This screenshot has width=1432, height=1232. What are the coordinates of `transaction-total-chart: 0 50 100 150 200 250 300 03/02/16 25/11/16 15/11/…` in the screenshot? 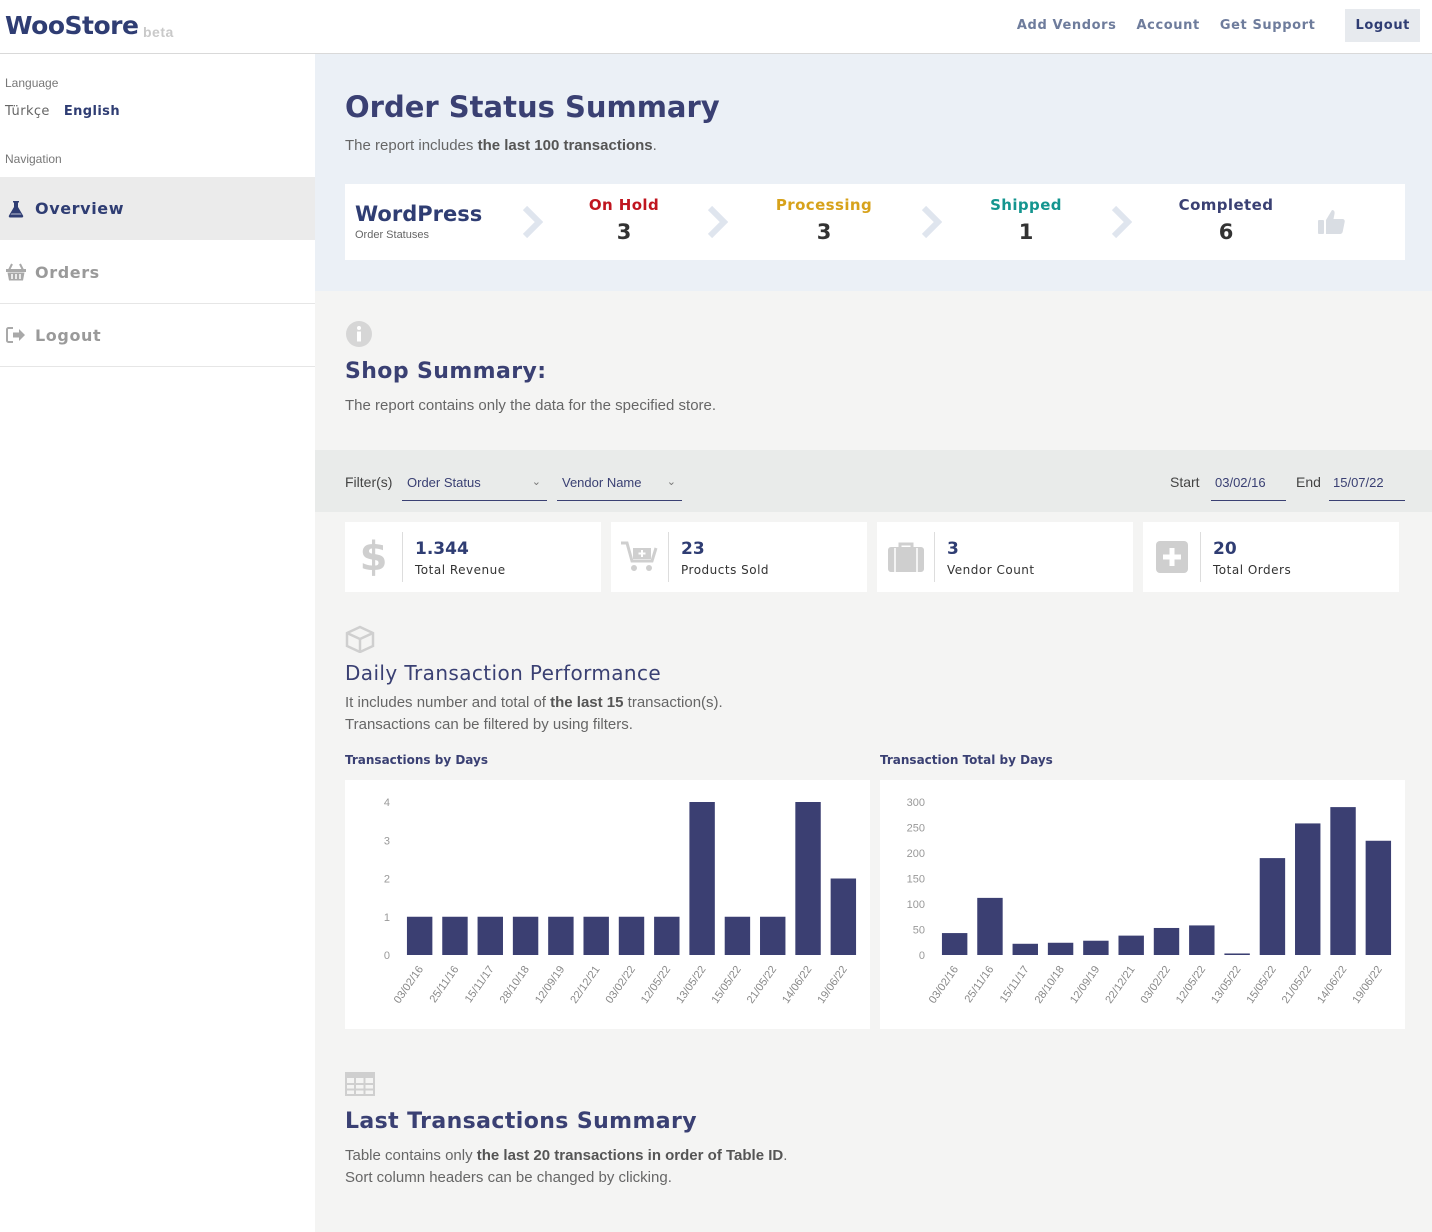 It's located at (1142, 904).